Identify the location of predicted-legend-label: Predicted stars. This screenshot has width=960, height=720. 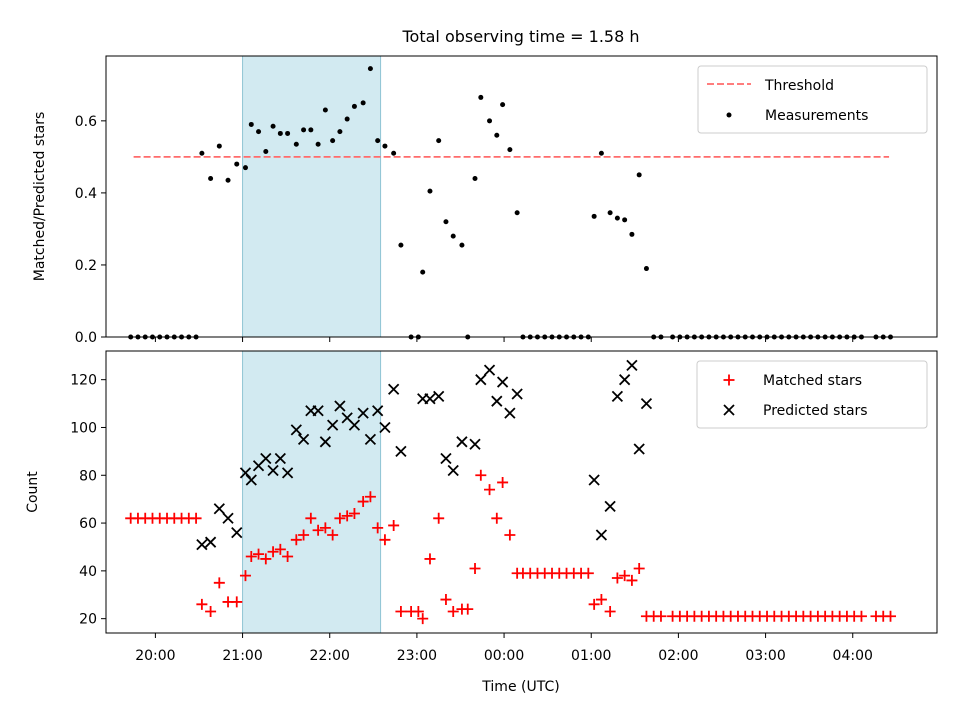
(815, 411).